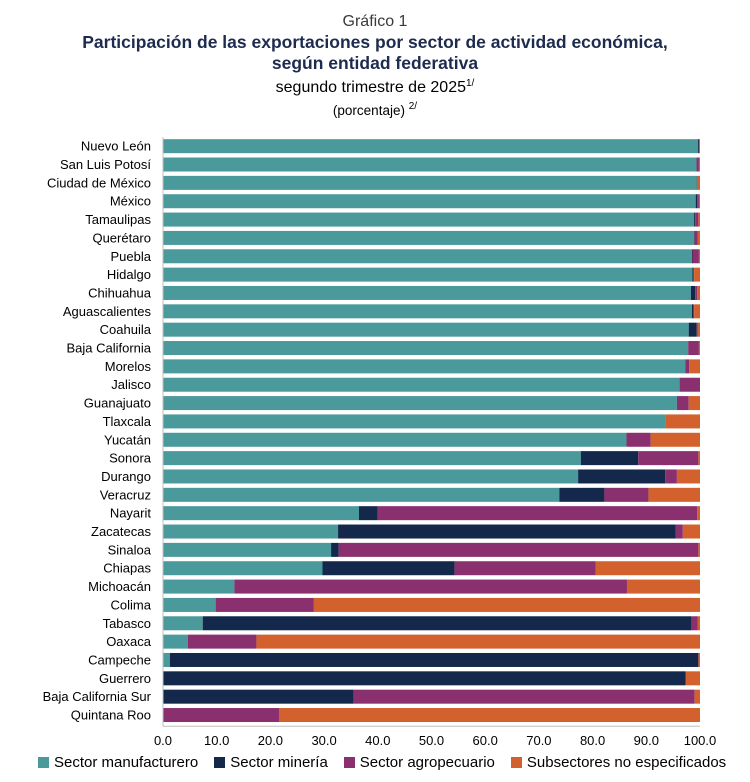 The image size is (750, 782). I want to click on category-label: Chiapas, so click(127, 568).